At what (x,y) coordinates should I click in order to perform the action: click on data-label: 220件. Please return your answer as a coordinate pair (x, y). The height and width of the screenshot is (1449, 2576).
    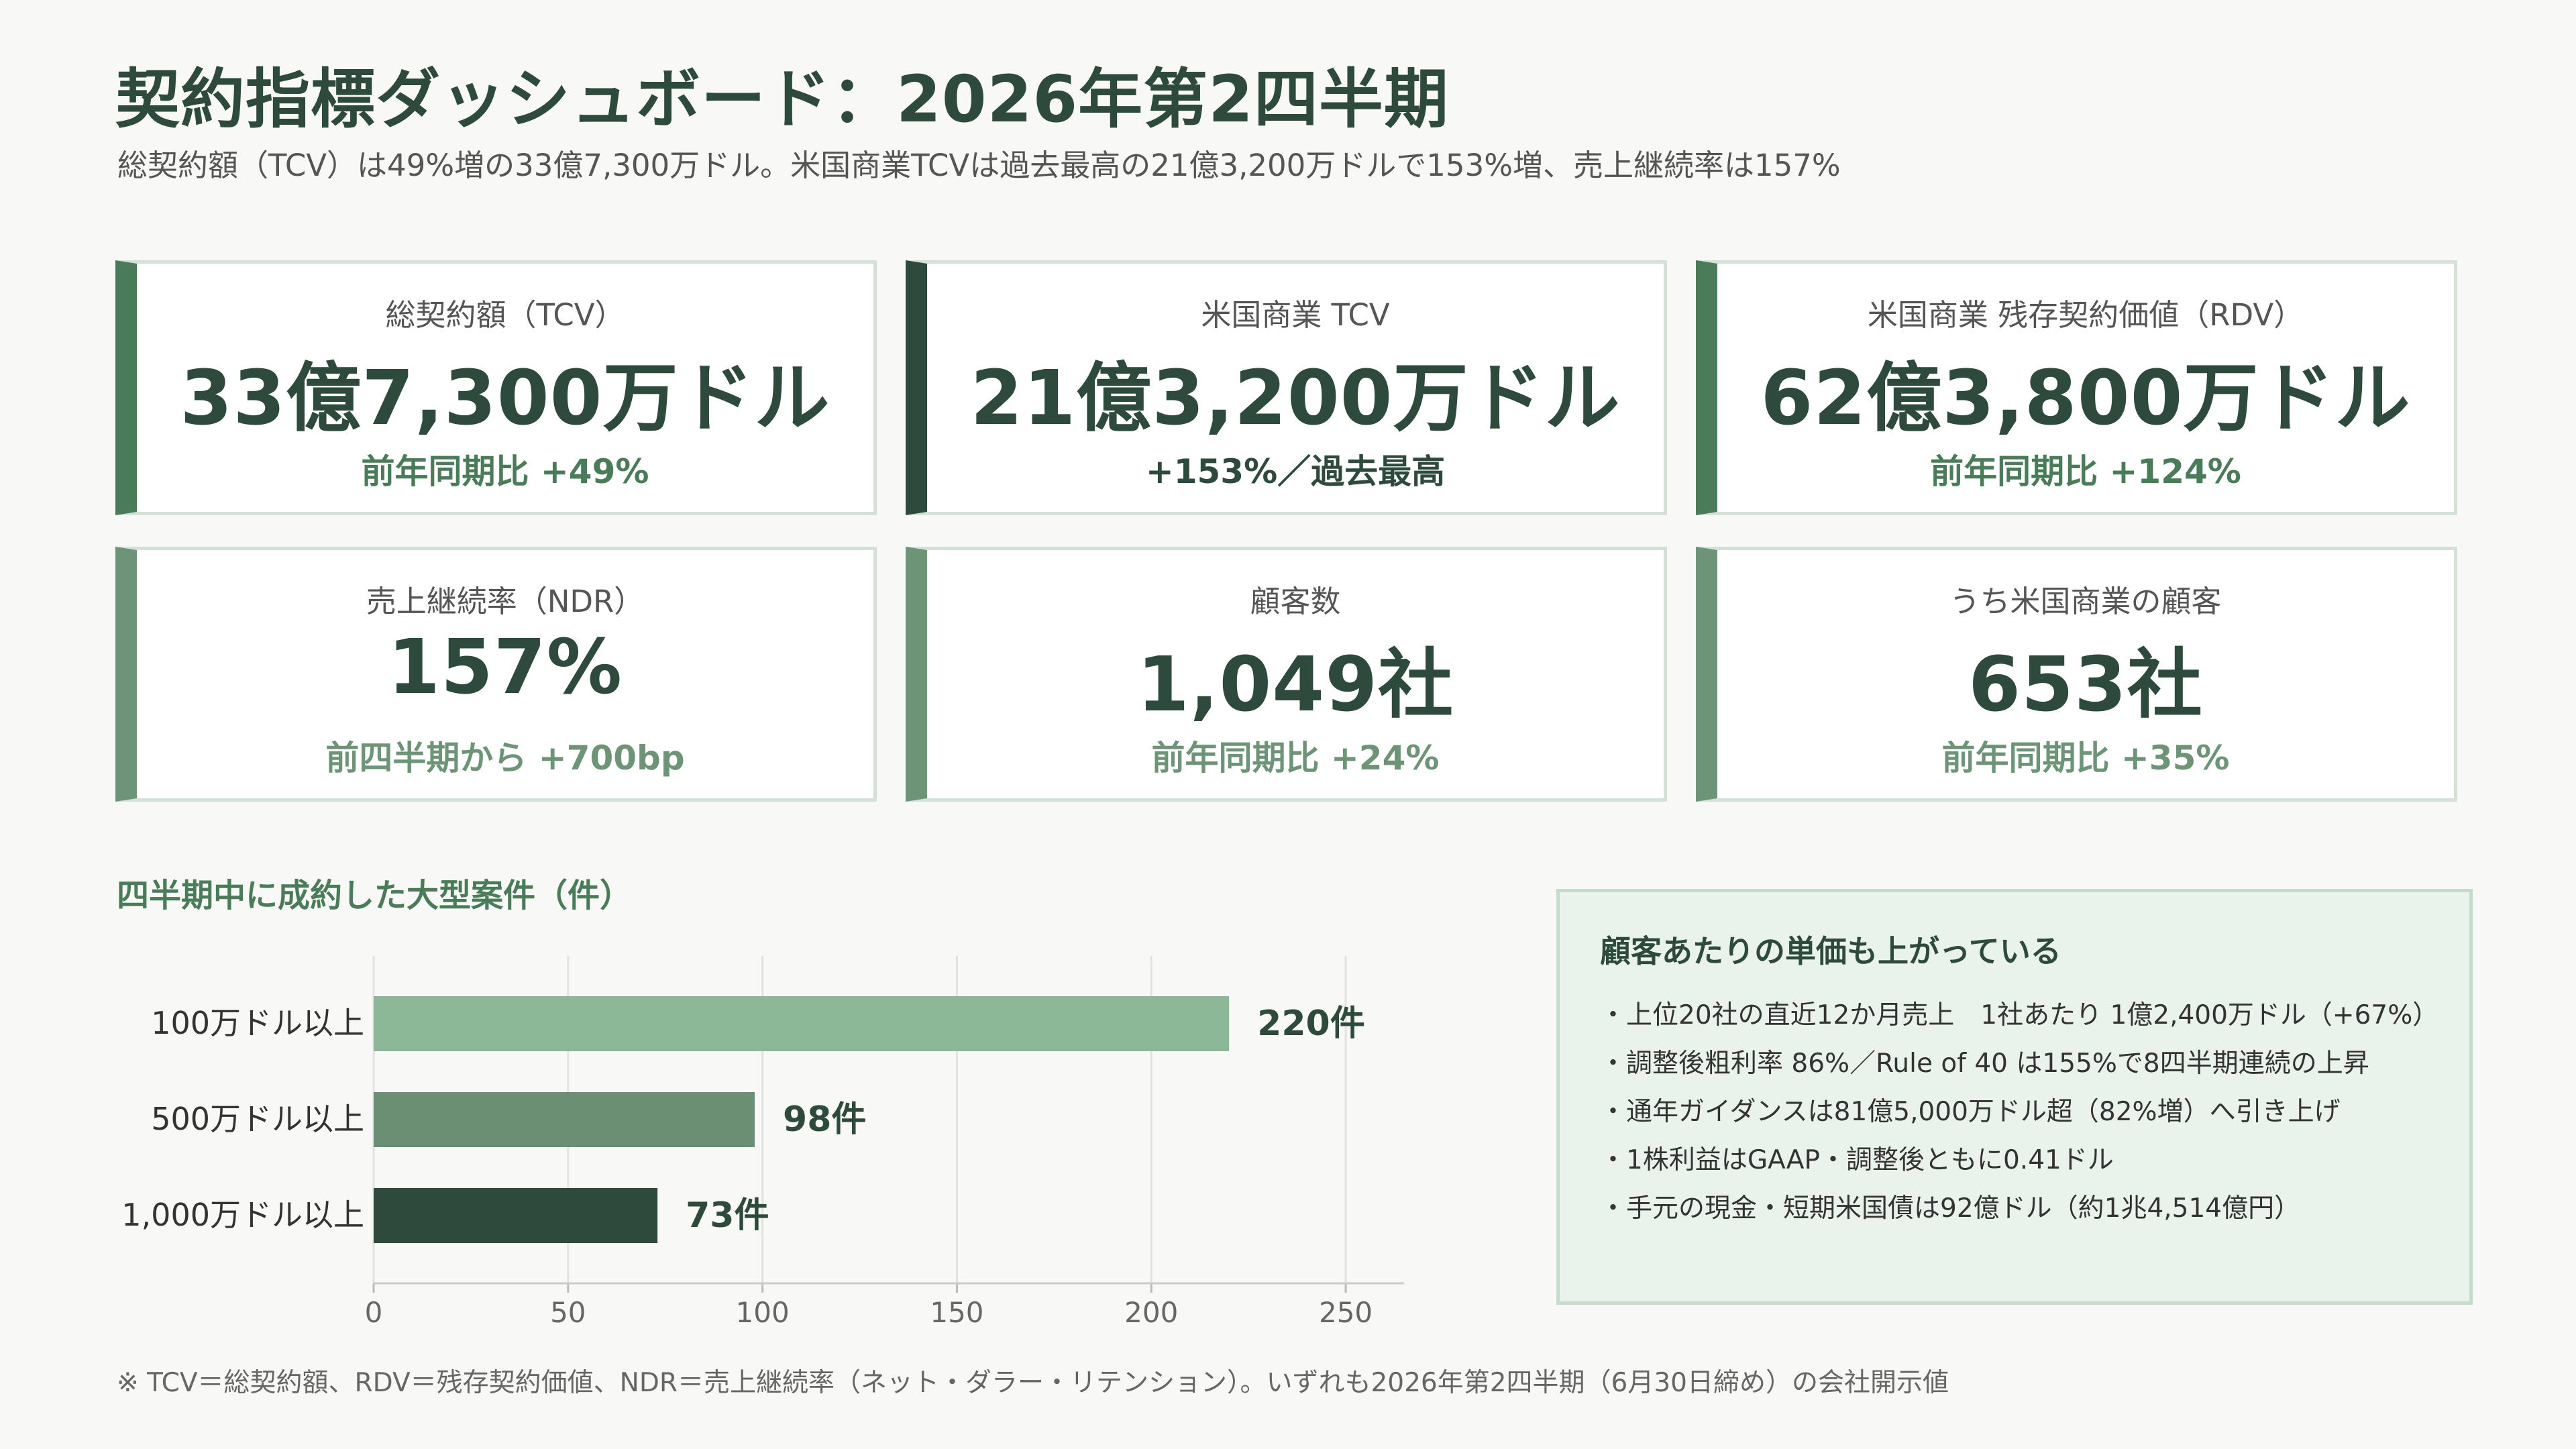
    Looking at the image, I should click on (1311, 1024).